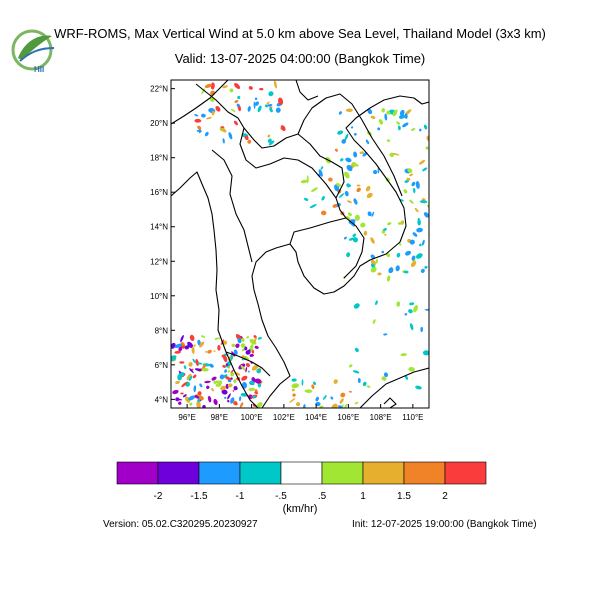 This screenshot has width=600, height=600. What do you see at coordinates (284, 417) in the screenshot?
I see `lon-tick-label: 102°E` at bounding box center [284, 417].